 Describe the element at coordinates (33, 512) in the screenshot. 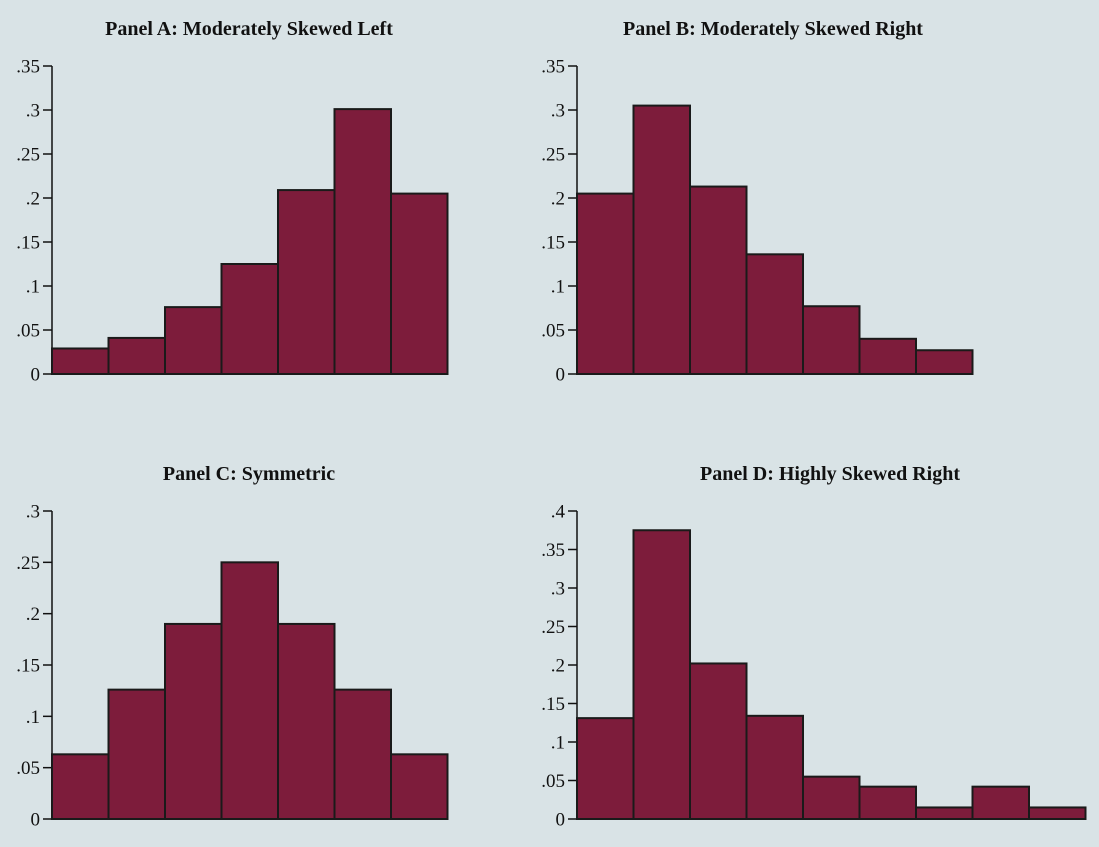

I see `panel-c-y-tick-label: .3` at that location.